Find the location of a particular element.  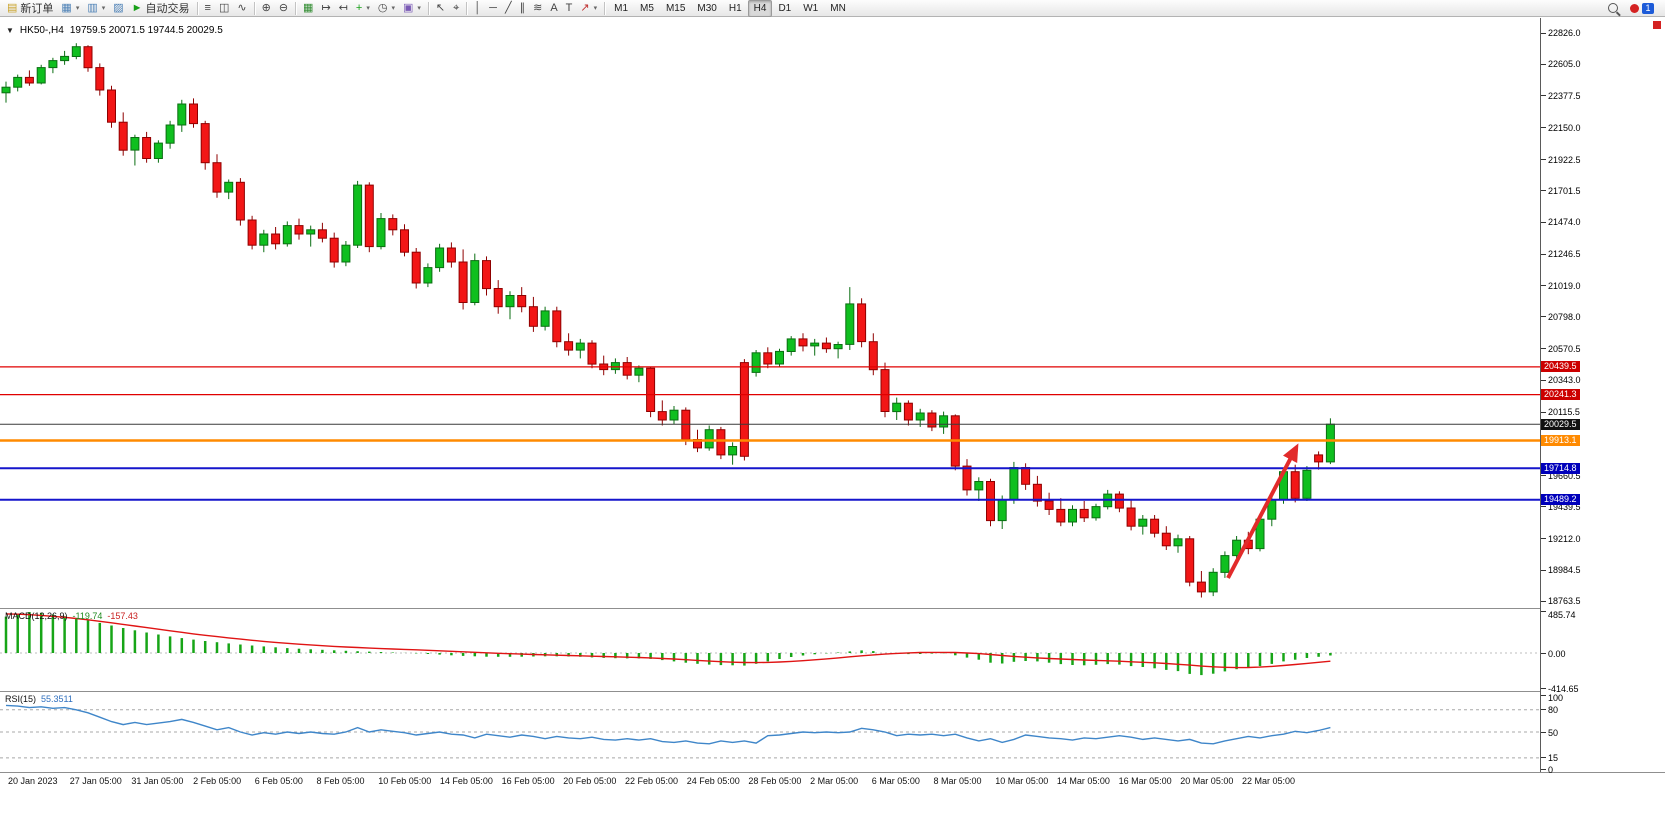

profiles-button: ▥ is located at coordinates (96, 8).